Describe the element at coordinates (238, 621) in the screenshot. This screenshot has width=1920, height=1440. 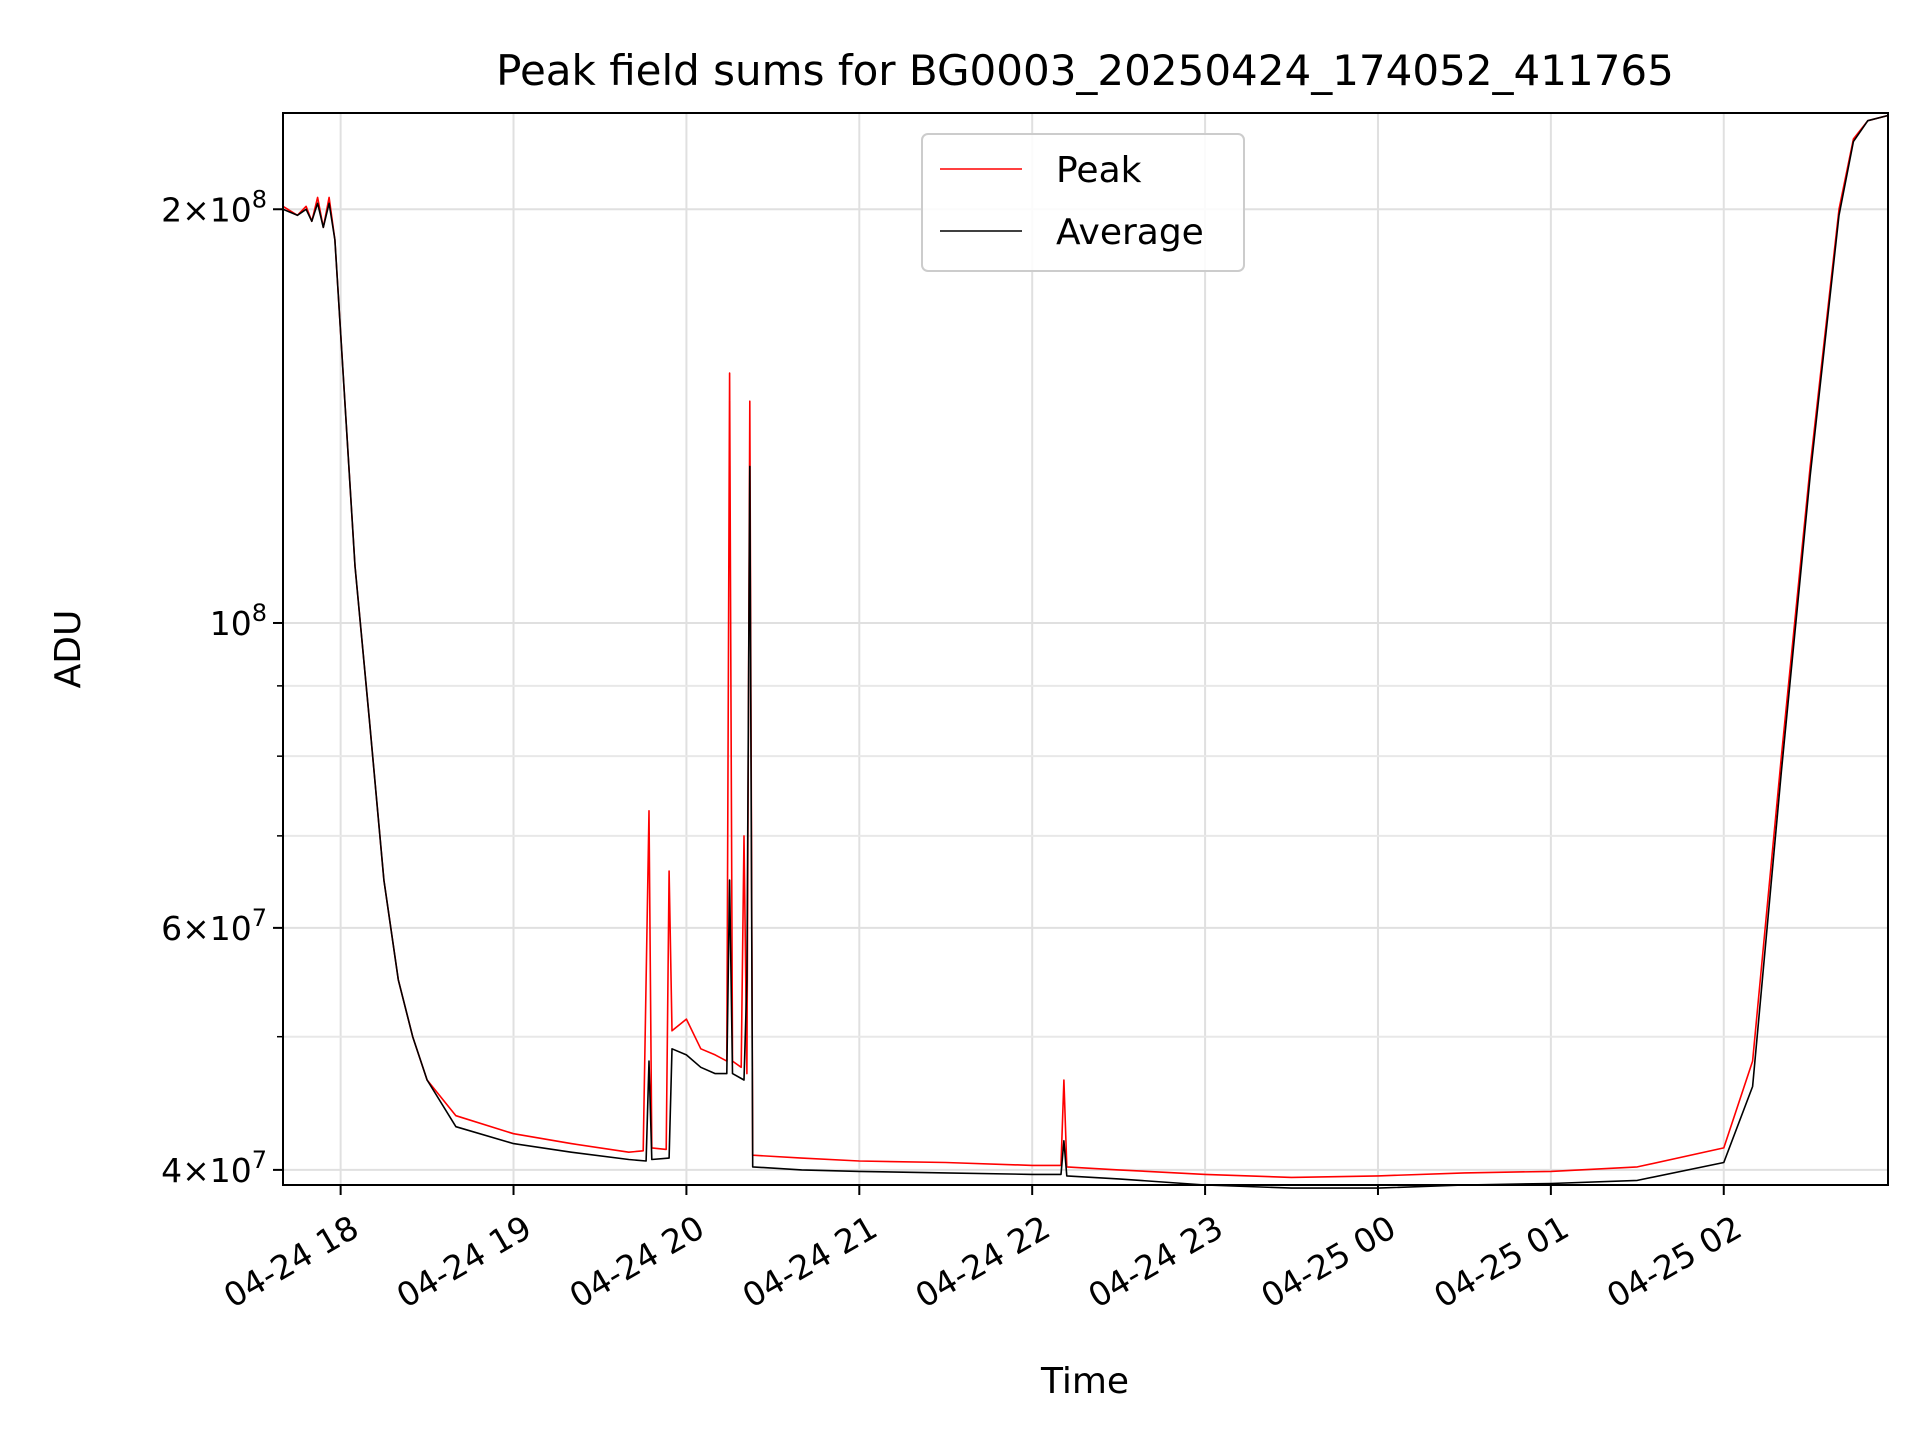
I see `y-tick-label: 108` at that location.